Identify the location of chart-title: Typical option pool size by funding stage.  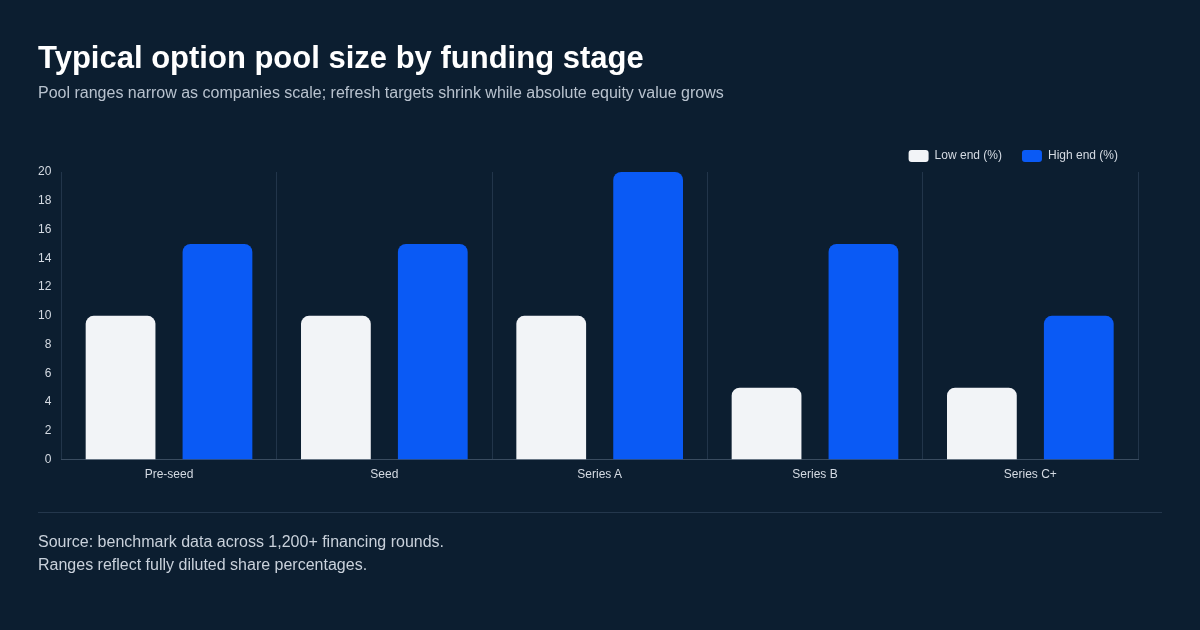
(341, 58).